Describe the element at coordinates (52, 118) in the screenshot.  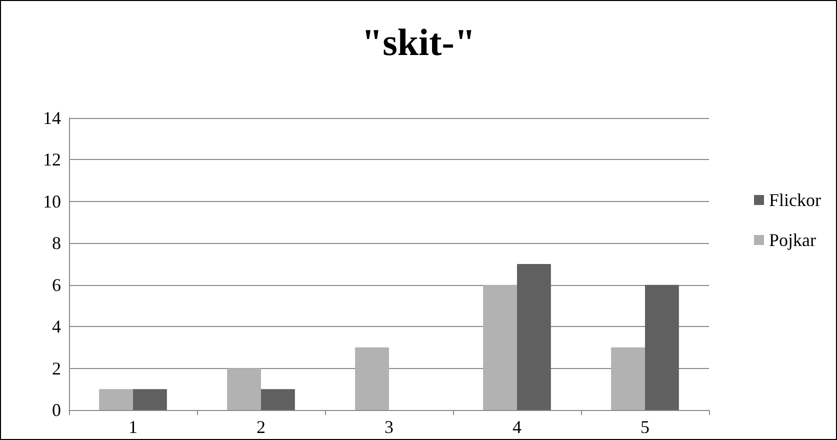
I see `y-tick-label: 14` at that location.